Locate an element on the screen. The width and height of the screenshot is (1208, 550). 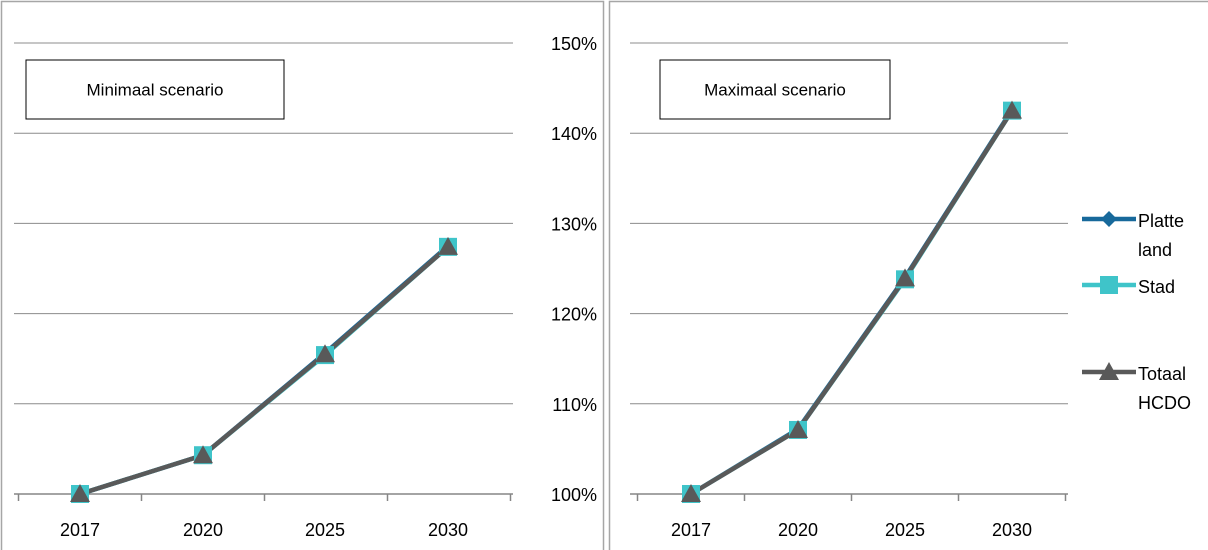
legend-label: Stad is located at coordinates (1156, 287).